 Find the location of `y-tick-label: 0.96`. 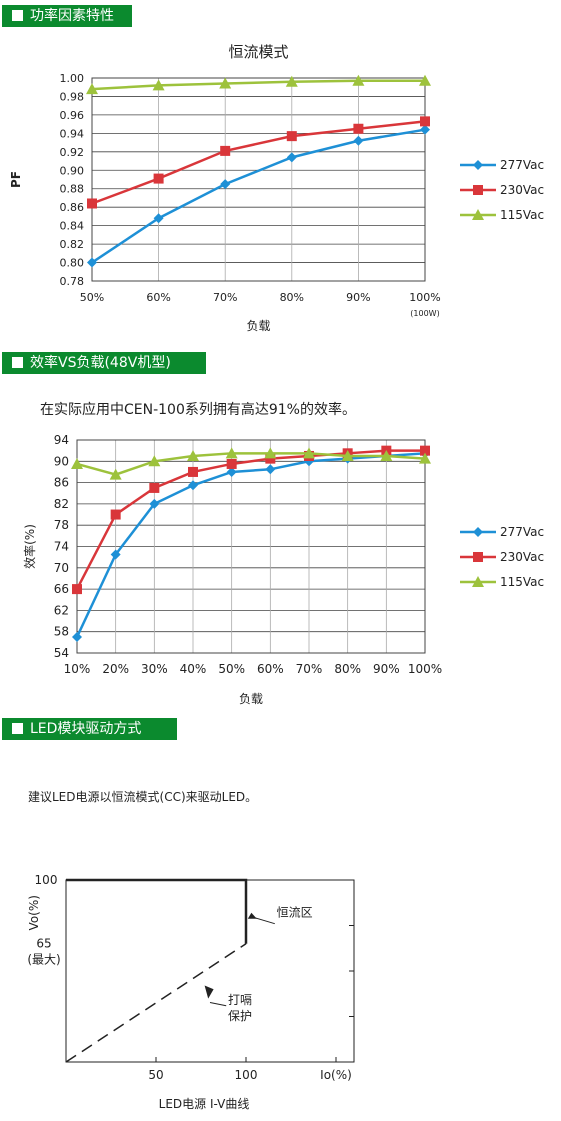

y-tick-label: 0.96 is located at coordinates (72, 115).